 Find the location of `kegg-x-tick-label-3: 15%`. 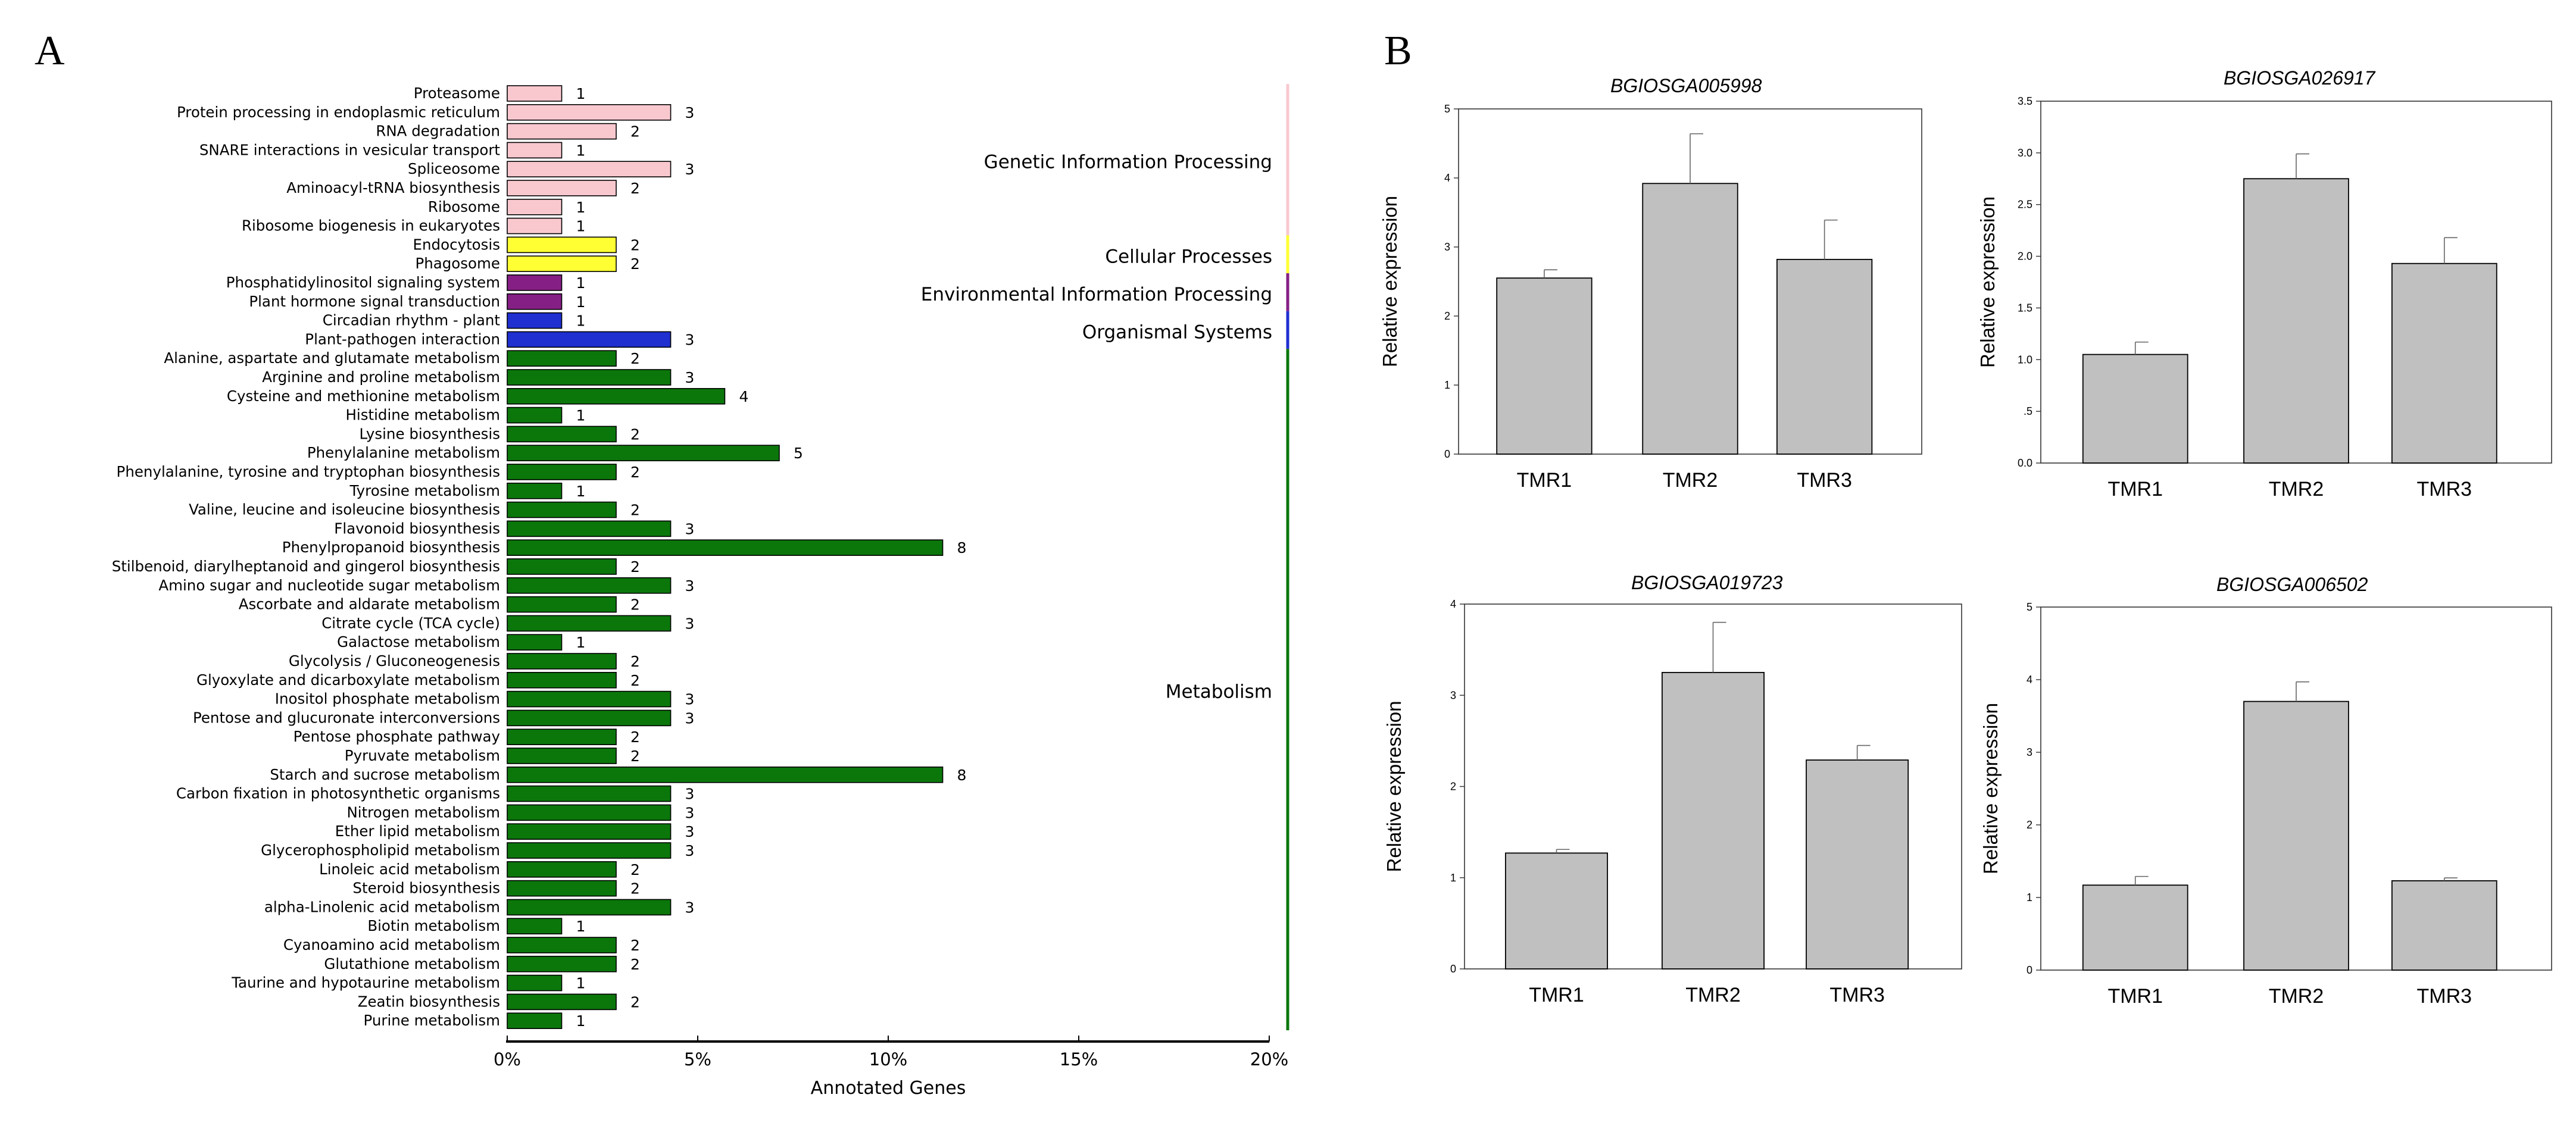

kegg-x-tick-label-3: 15% is located at coordinates (1079, 1059).